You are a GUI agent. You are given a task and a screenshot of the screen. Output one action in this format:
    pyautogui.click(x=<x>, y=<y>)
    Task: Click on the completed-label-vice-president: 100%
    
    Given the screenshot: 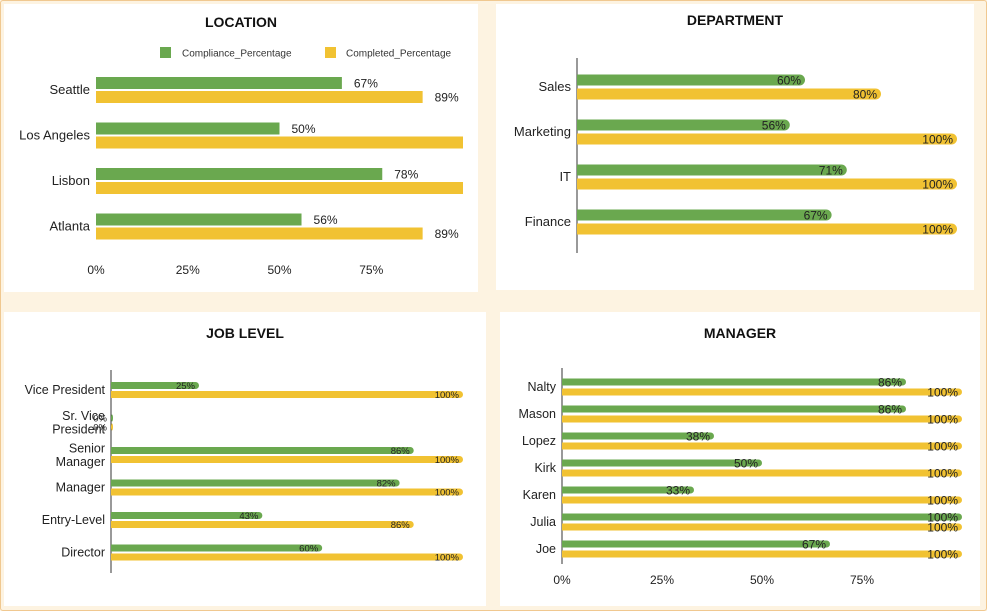 What is the action you would take?
    pyautogui.click(x=447, y=395)
    